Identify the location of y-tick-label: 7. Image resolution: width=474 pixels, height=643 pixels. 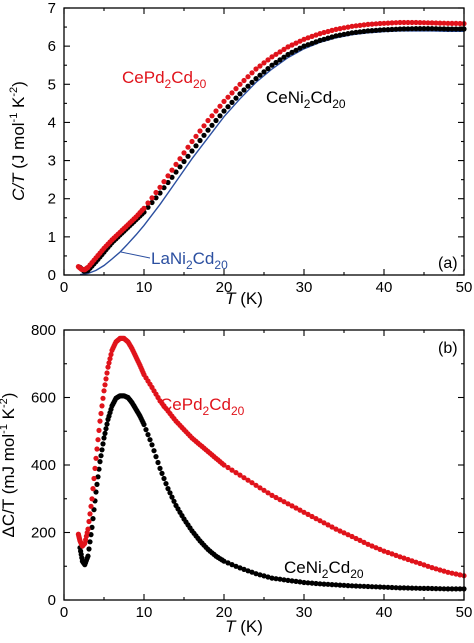
(52, 8).